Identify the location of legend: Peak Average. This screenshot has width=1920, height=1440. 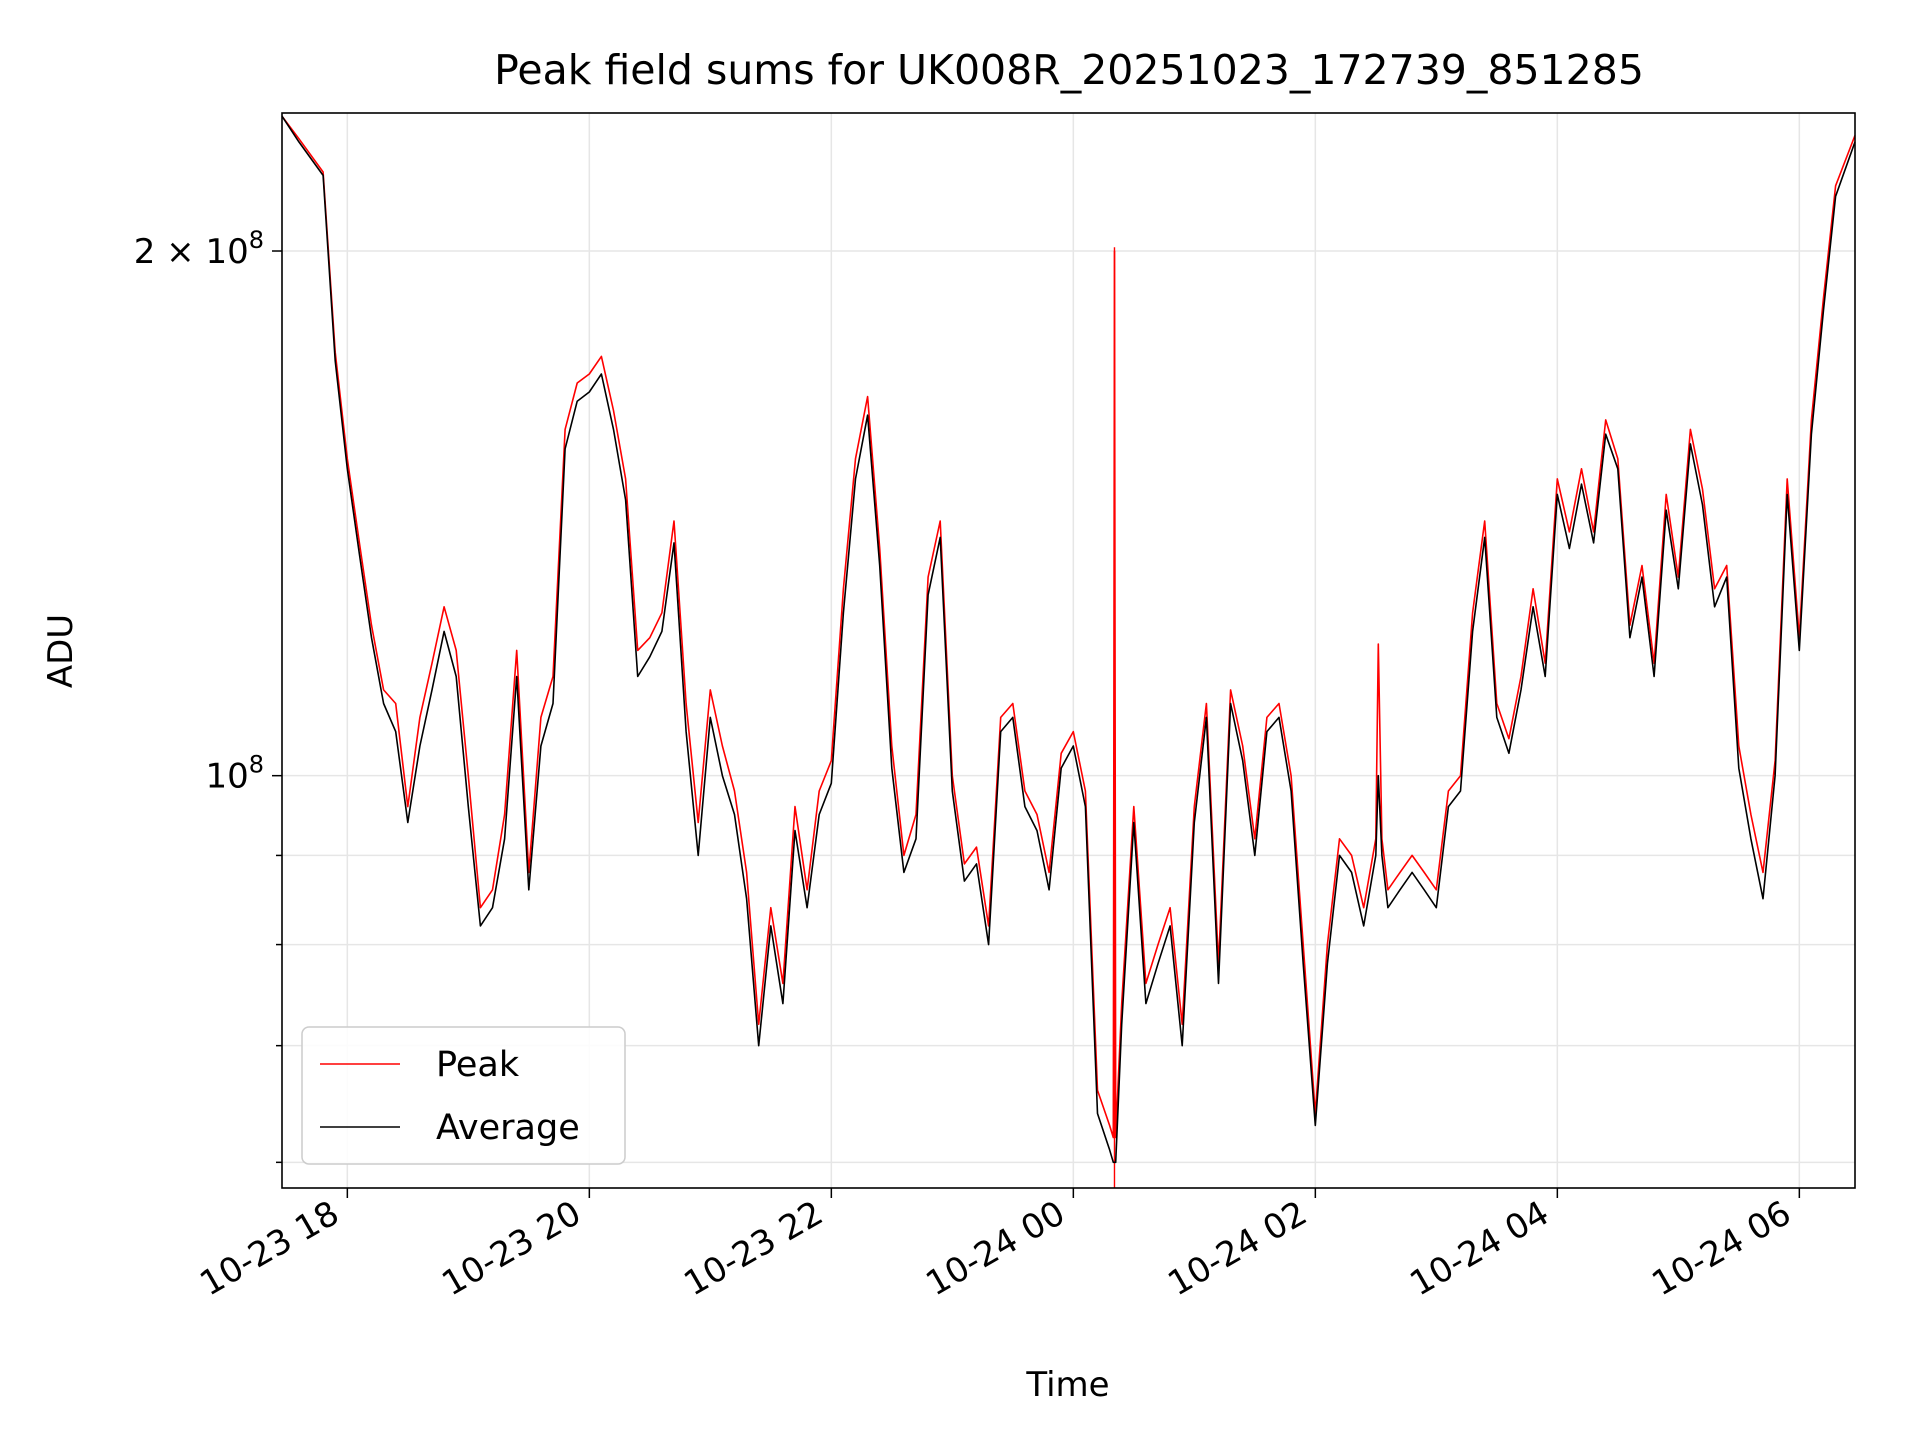
(463, 1095).